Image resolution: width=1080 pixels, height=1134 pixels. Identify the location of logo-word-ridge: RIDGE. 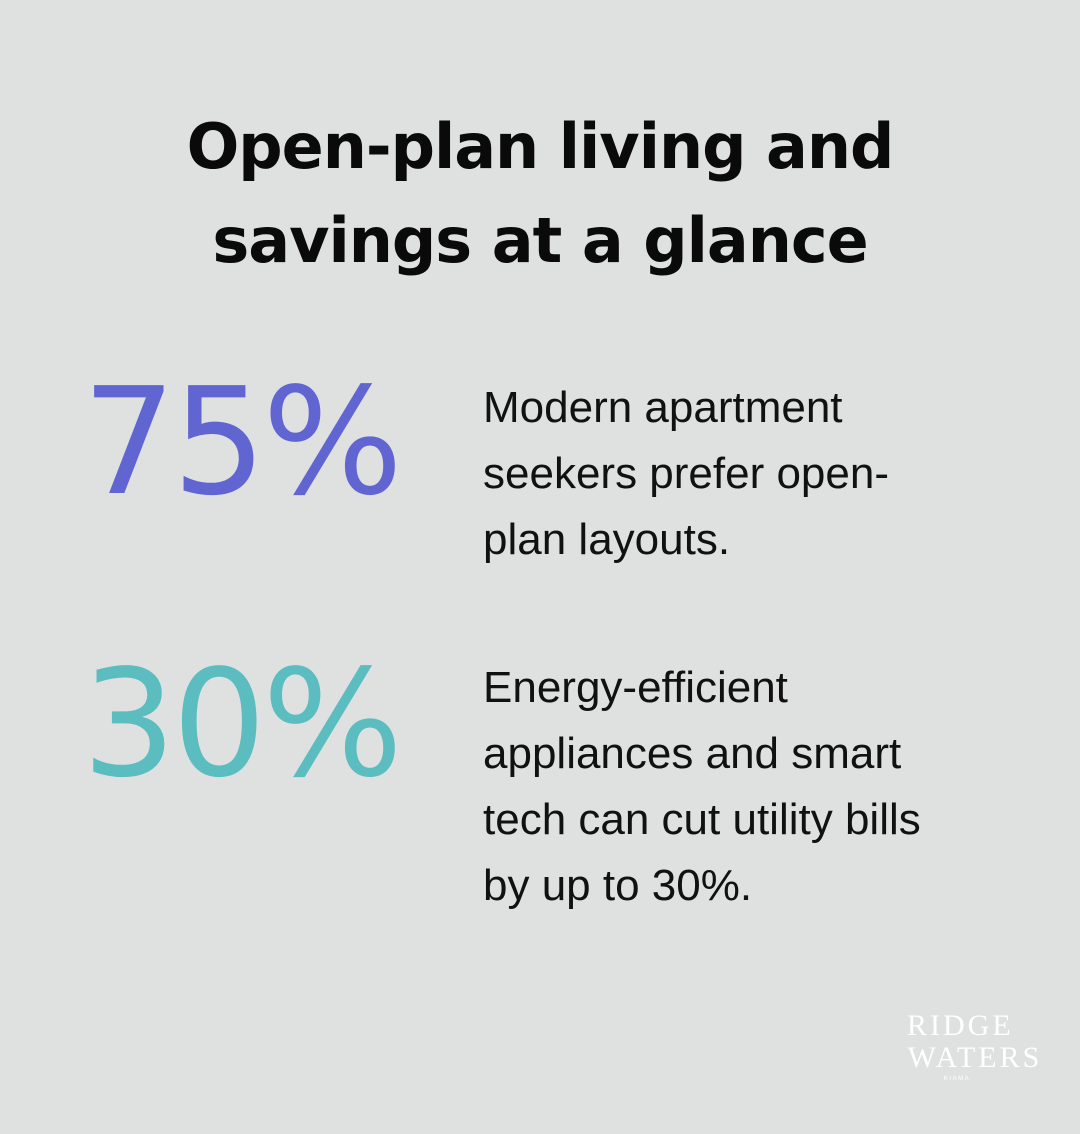
(960, 1025).